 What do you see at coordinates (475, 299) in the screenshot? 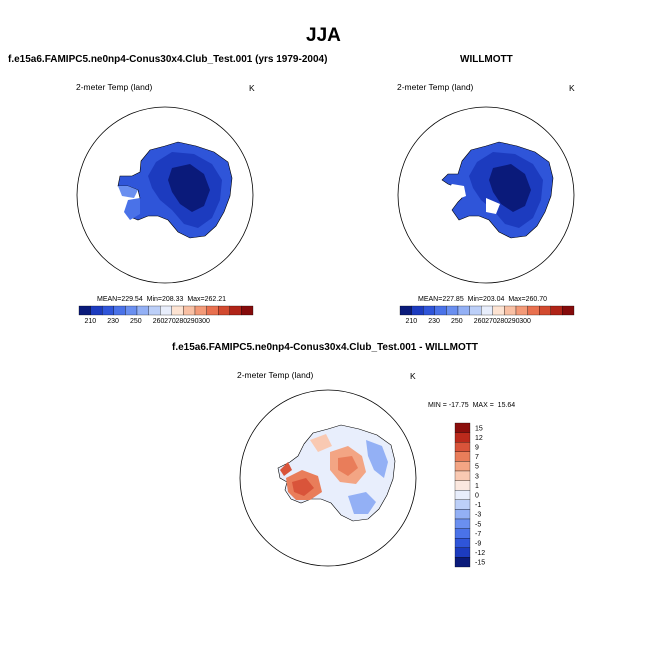
I see `right-min-label: Min=` at bounding box center [475, 299].